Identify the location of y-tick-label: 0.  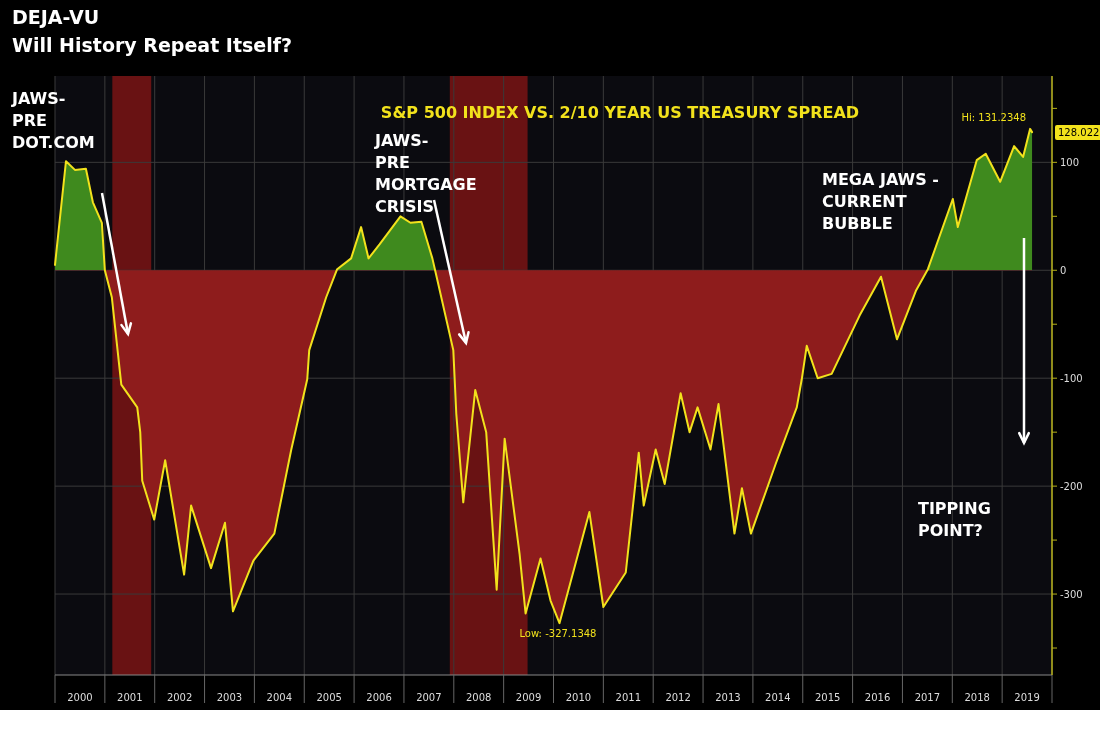
(1063, 271).